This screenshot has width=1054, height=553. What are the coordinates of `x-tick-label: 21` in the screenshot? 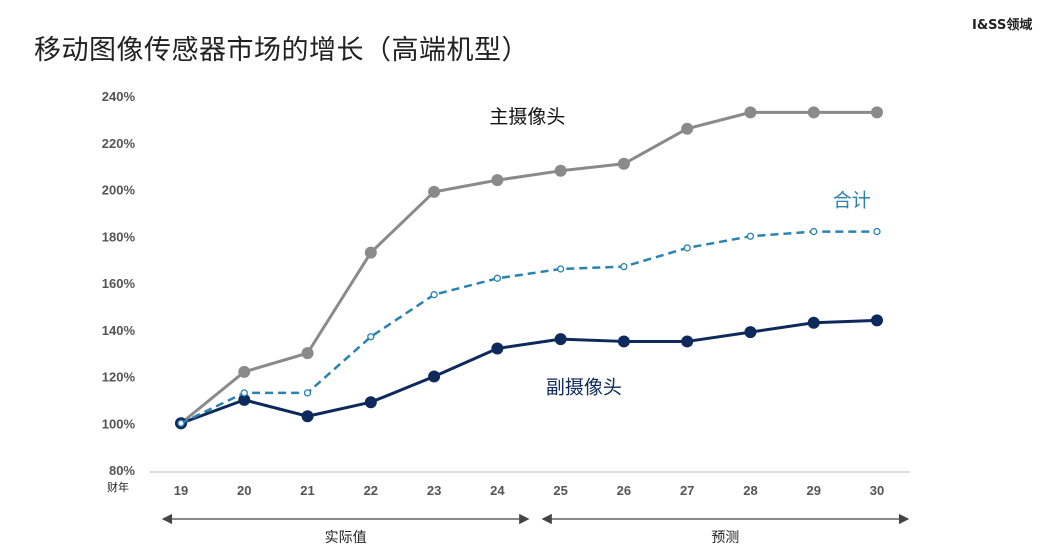 It's located at (307, 490).